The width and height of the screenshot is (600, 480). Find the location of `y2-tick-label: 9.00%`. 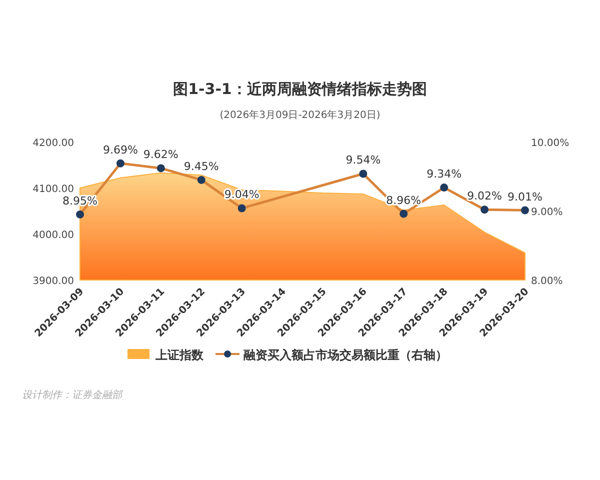

y2-tick-label: 9.00% is located at coordinates (547, 212).